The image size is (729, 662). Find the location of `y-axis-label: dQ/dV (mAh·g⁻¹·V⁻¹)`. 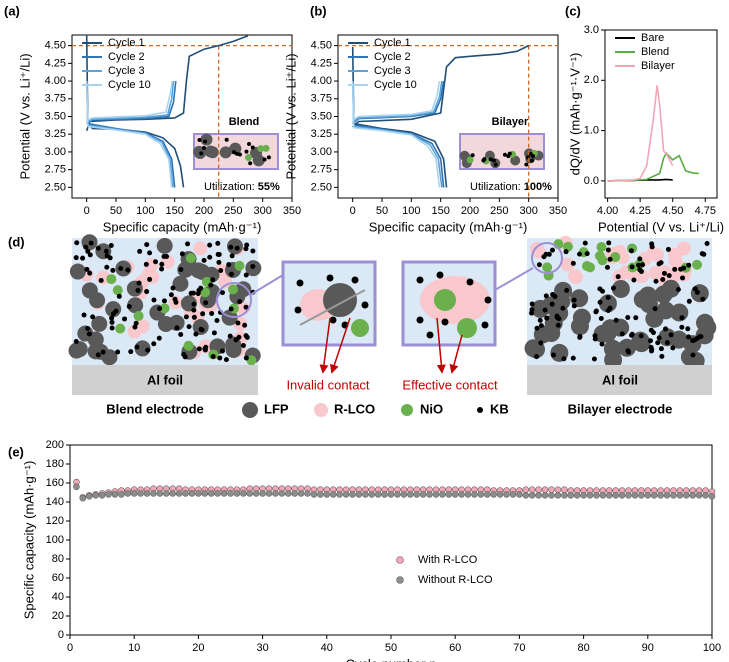

y-axis-label: dQ/dV (mAh·g⁻¹·V⁻¹) is located at coordinates (574, 114).